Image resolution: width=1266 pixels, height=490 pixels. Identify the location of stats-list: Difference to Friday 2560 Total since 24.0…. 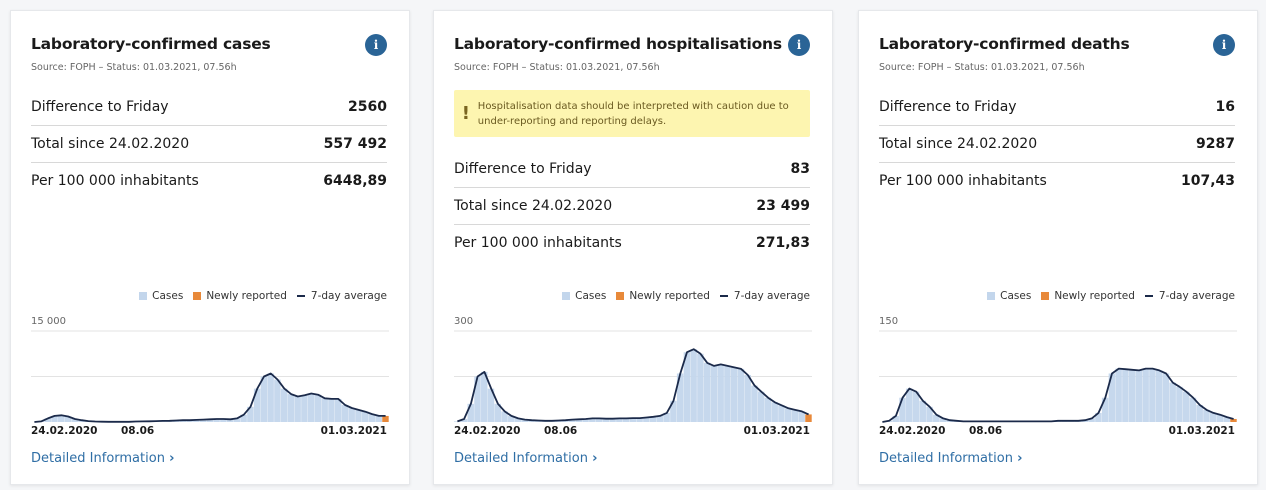
(209, 144).